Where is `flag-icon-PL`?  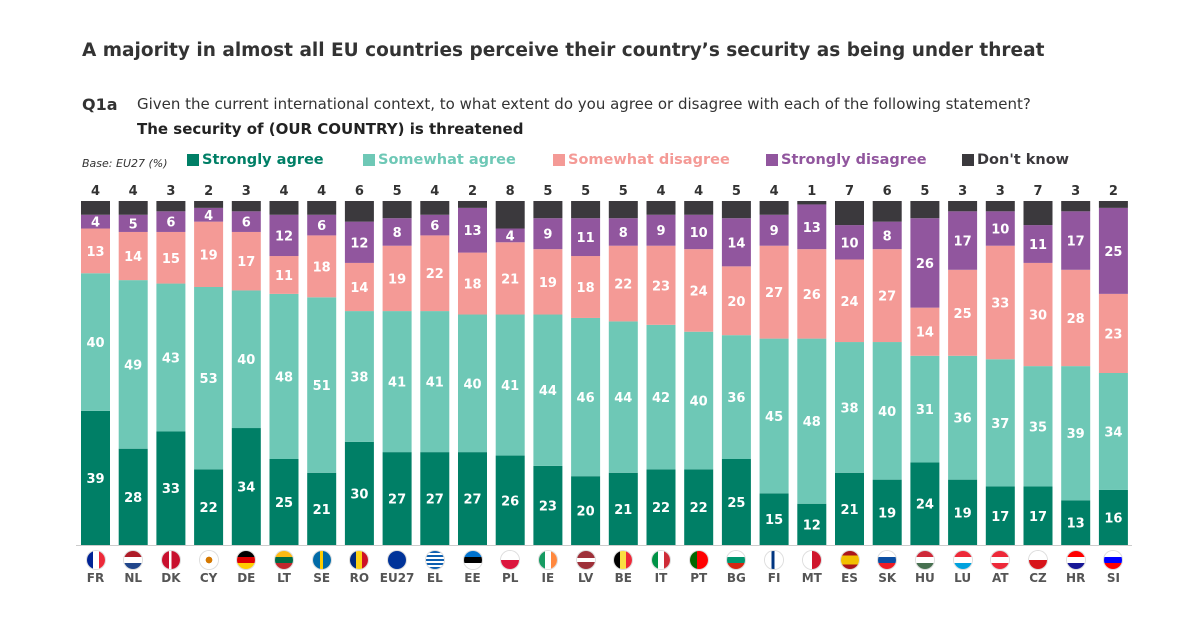
flag-icon-PL is located at coordinates (510, 560).